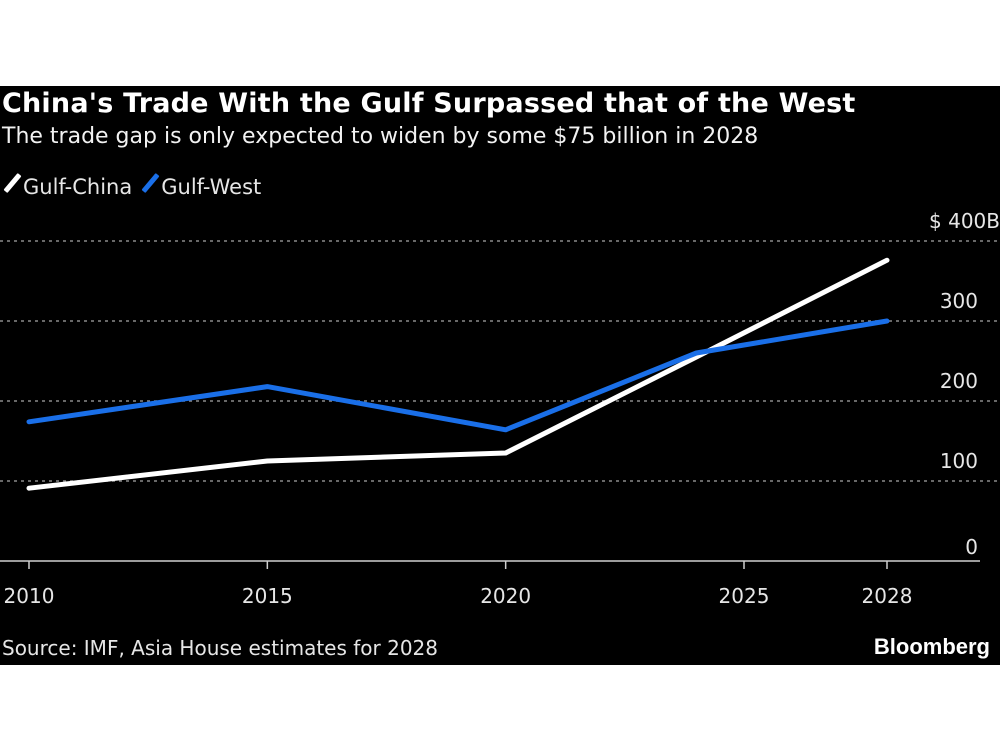 The image size is (1000, 750). I want to click on y-tick-label: 200, so click(959, 381).